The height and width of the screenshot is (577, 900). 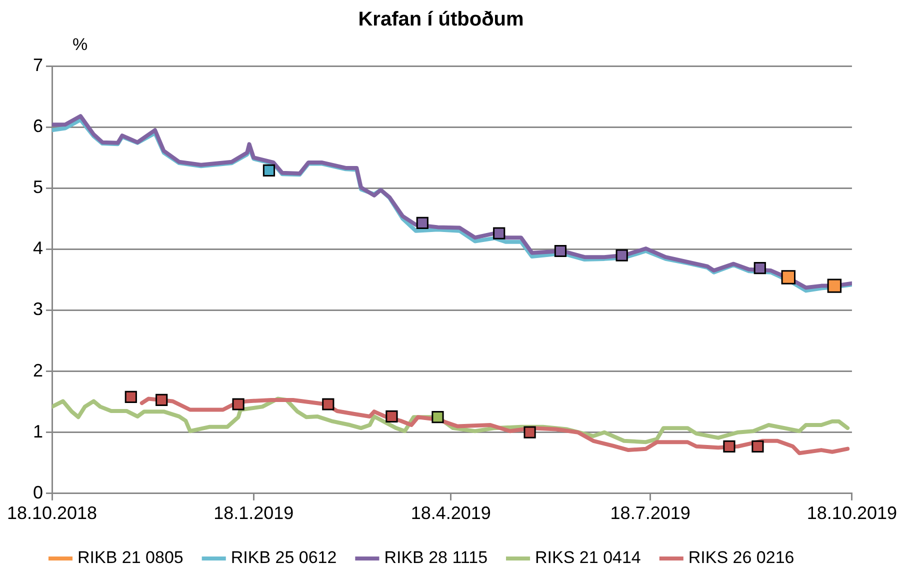 What do you see at coordinates (741, 558) in the screenshot?
I see `legend-label: RIKS 26 0216` at bounding box center [741, 558].